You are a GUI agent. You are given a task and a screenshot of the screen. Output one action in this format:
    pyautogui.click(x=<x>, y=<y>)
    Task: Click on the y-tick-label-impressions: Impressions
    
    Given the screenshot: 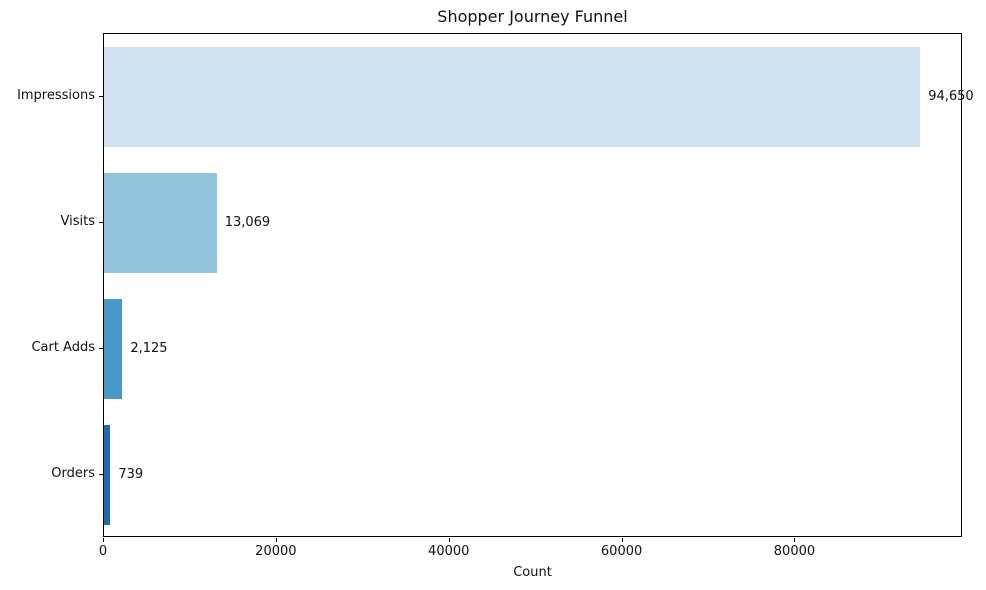 What is the action you would take?
    pyautogui.click(x=56, y=95)
    